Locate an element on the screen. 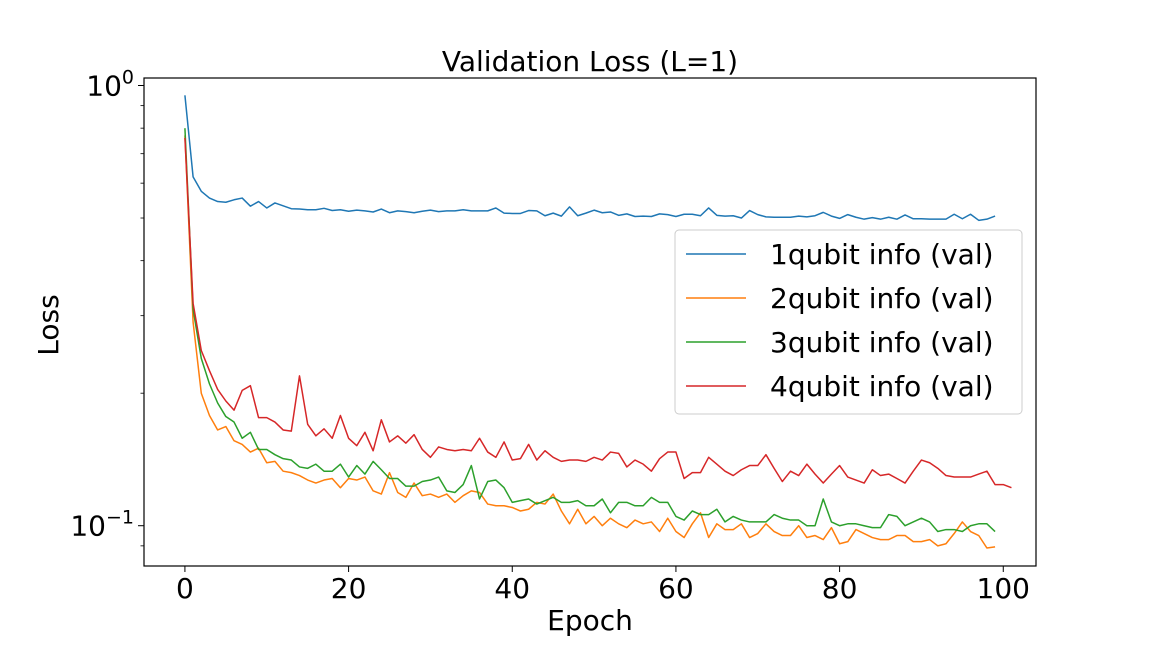 This screenshot has height=648, width=1152. legend-frame is located at coordinates (848, 322).